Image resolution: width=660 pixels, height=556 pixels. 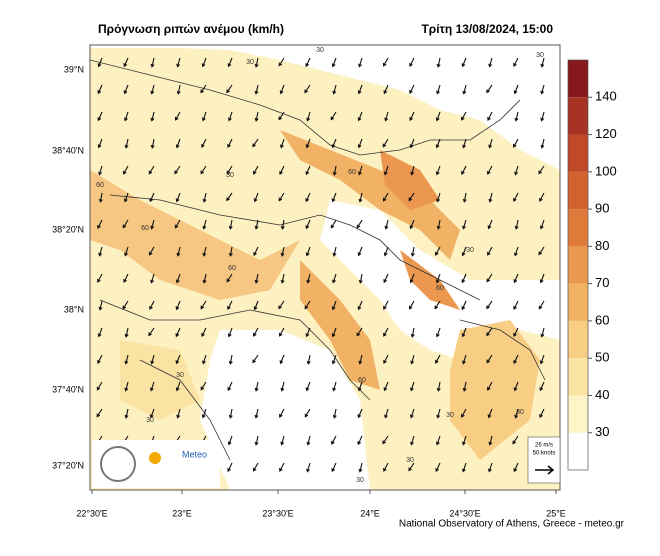 I want to click on scale-arrow, so click(x=545, y=470).